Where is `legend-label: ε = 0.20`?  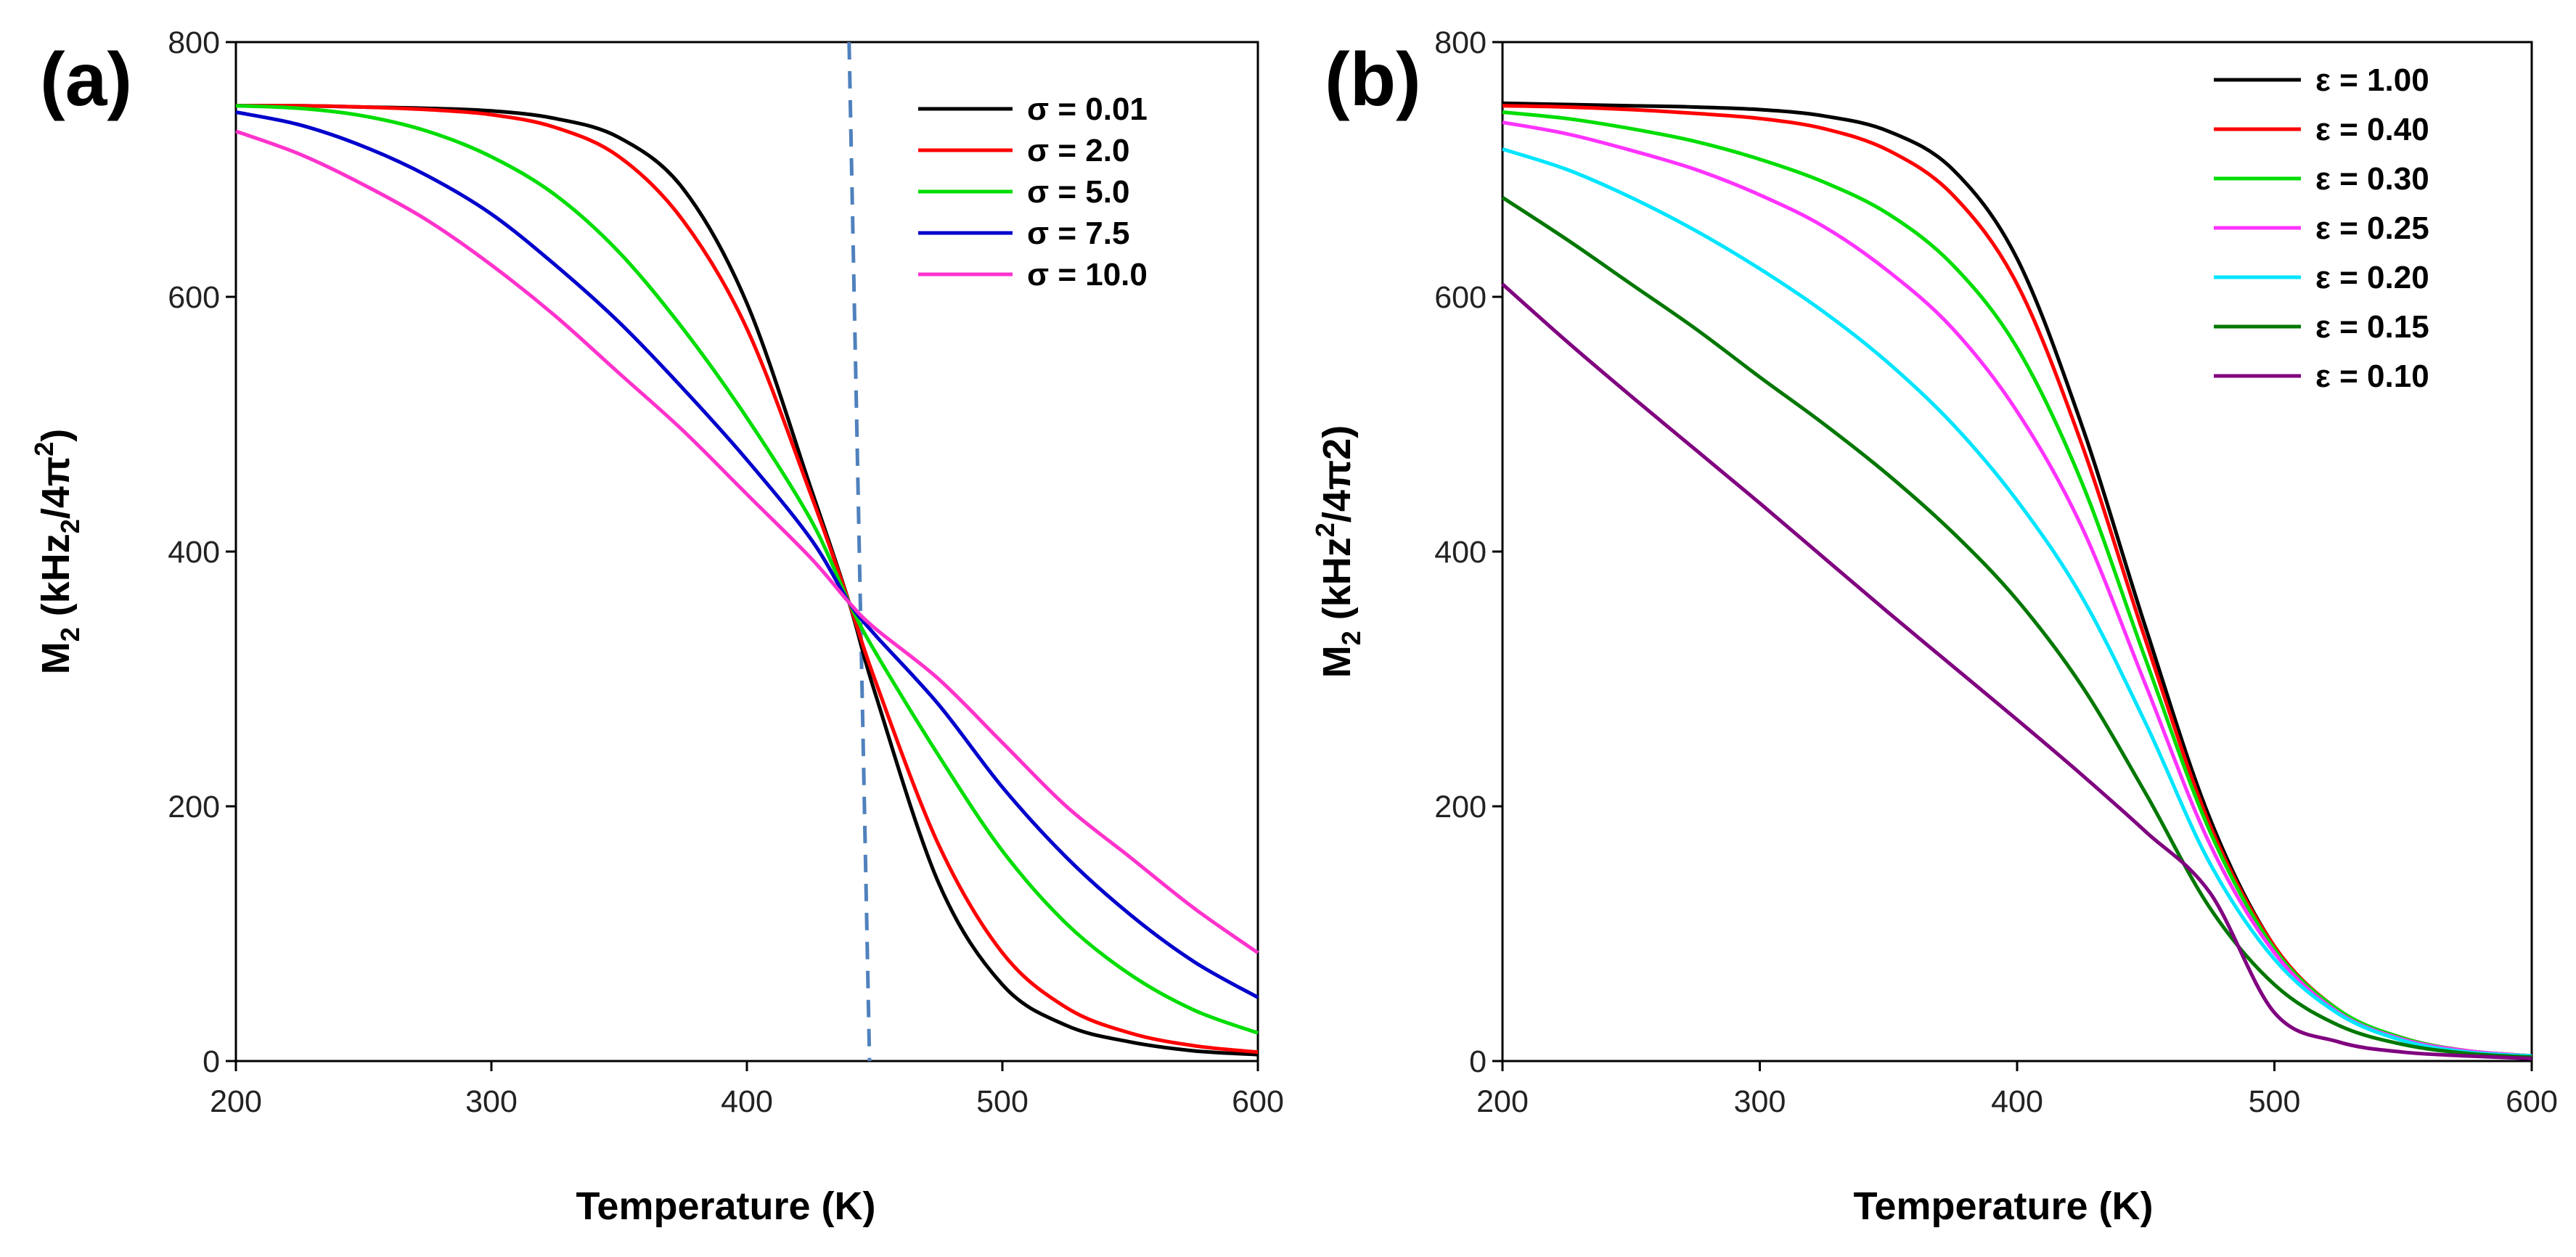
legend-label: ε = 0.20 is located at coordinates (2372, 277).